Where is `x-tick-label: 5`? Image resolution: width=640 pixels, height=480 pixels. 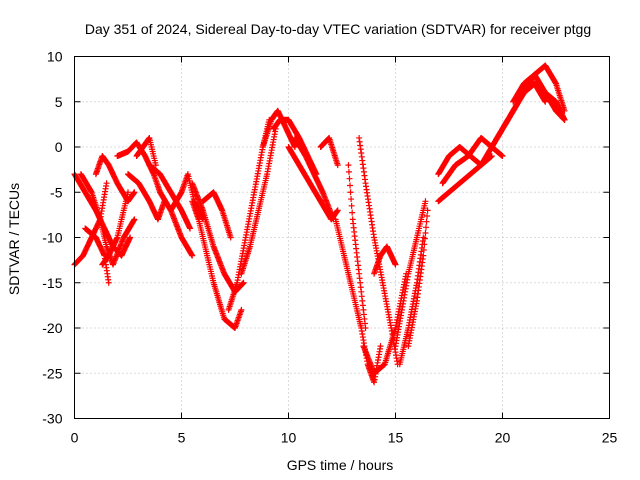
x-tick-label: 5 is located at coordinates (182, 438).